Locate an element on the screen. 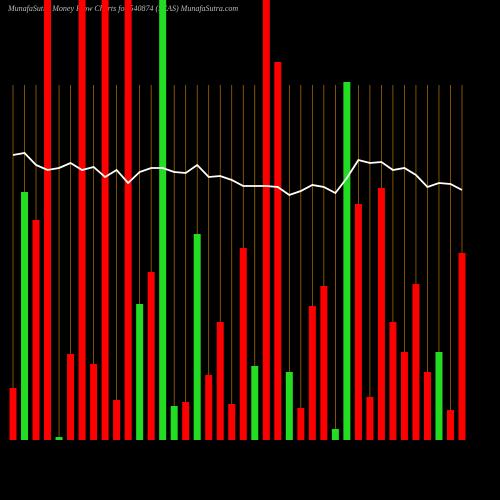 This screenshot has width=500, height=500. money-flow-line is located at coordinates (237, 174).